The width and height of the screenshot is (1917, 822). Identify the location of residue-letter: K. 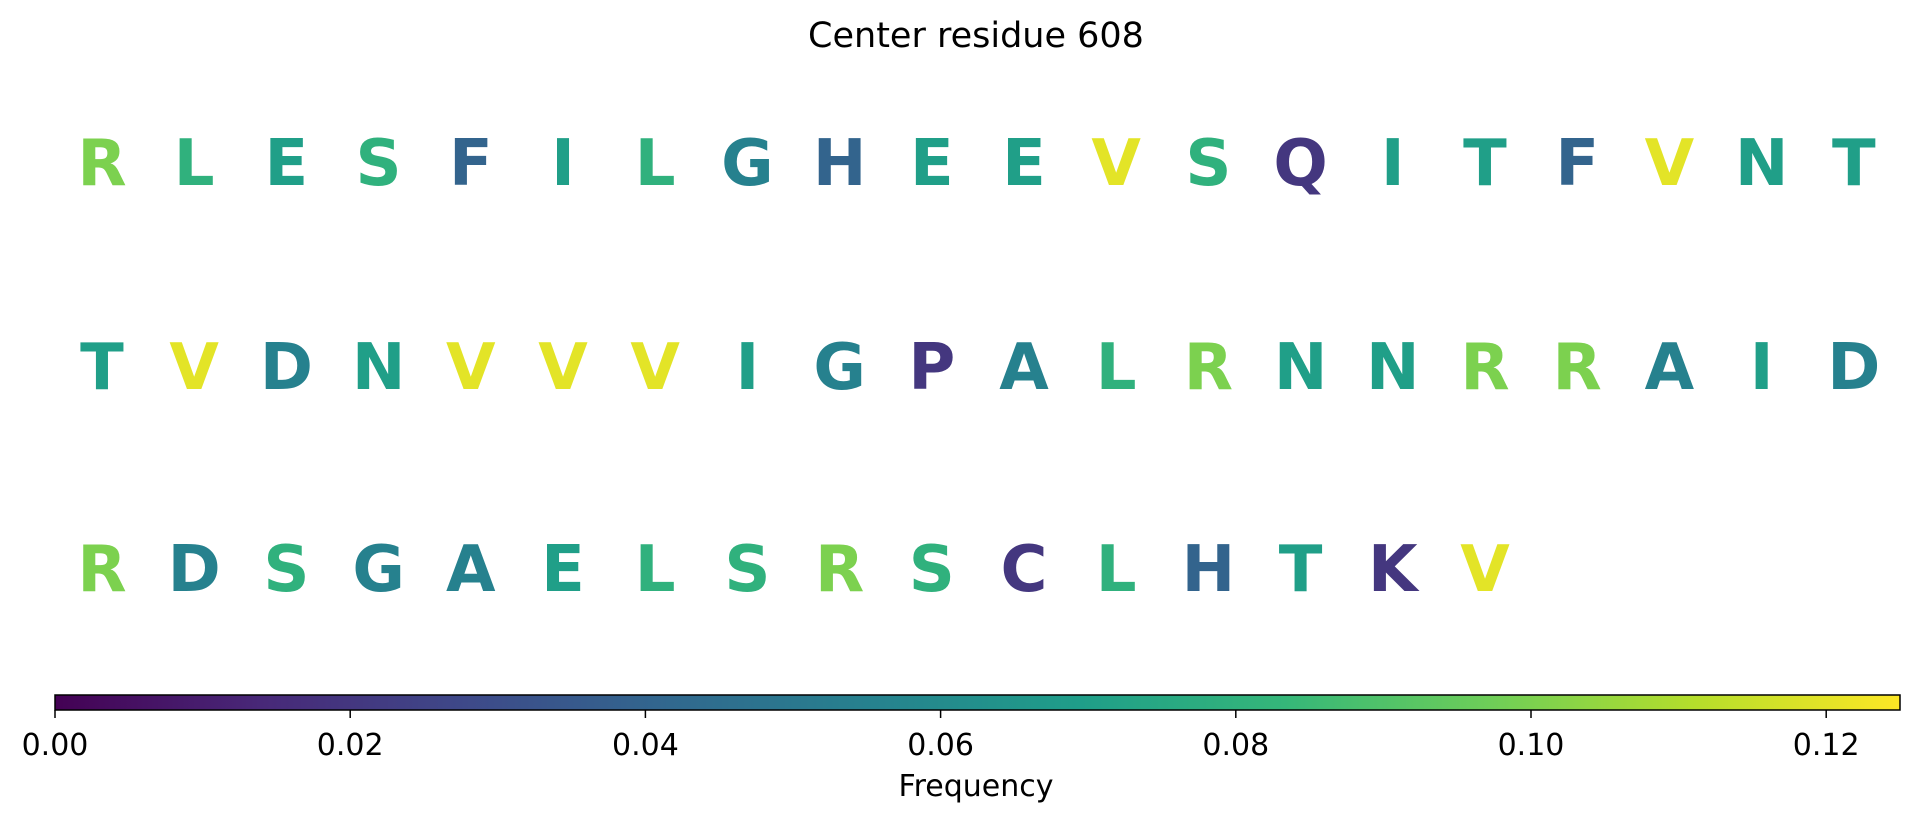
(1394, 570).